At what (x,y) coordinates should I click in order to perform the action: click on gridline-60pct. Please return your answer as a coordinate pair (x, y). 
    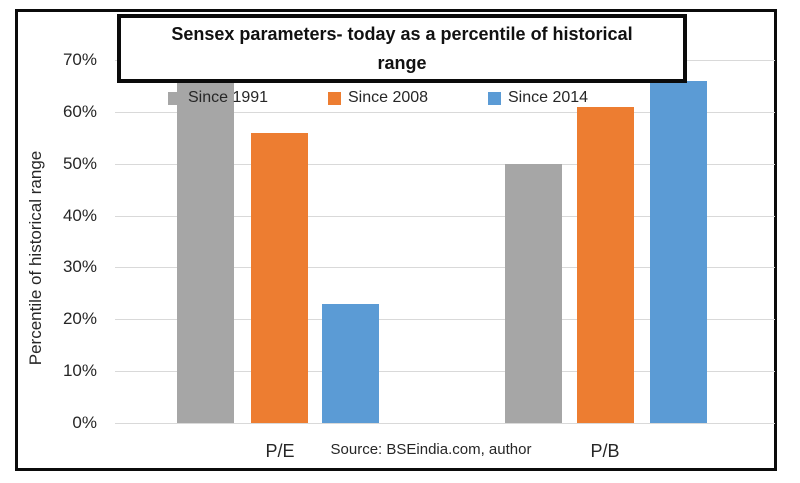
    Looking at the image, I should click on (445, 112).